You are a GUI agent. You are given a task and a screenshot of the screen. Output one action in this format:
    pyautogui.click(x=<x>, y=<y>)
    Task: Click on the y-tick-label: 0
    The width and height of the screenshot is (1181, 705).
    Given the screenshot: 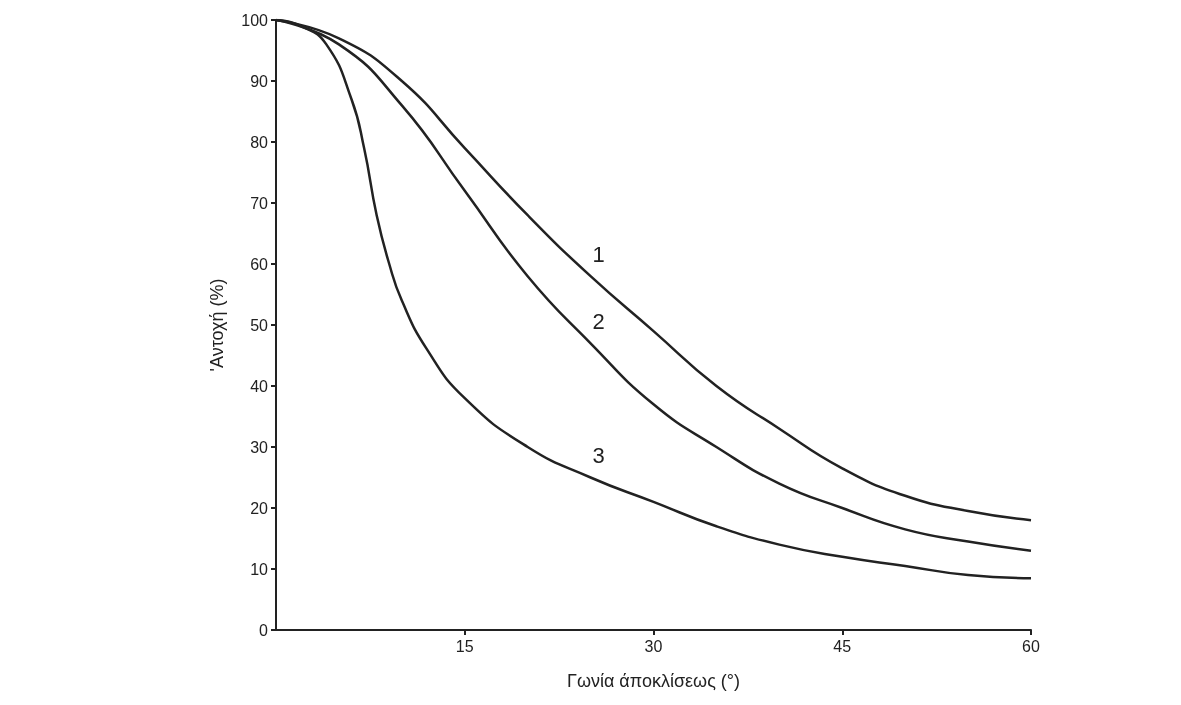 What is the action you would take?
    pyautogui.click(x=264, y=630)
    